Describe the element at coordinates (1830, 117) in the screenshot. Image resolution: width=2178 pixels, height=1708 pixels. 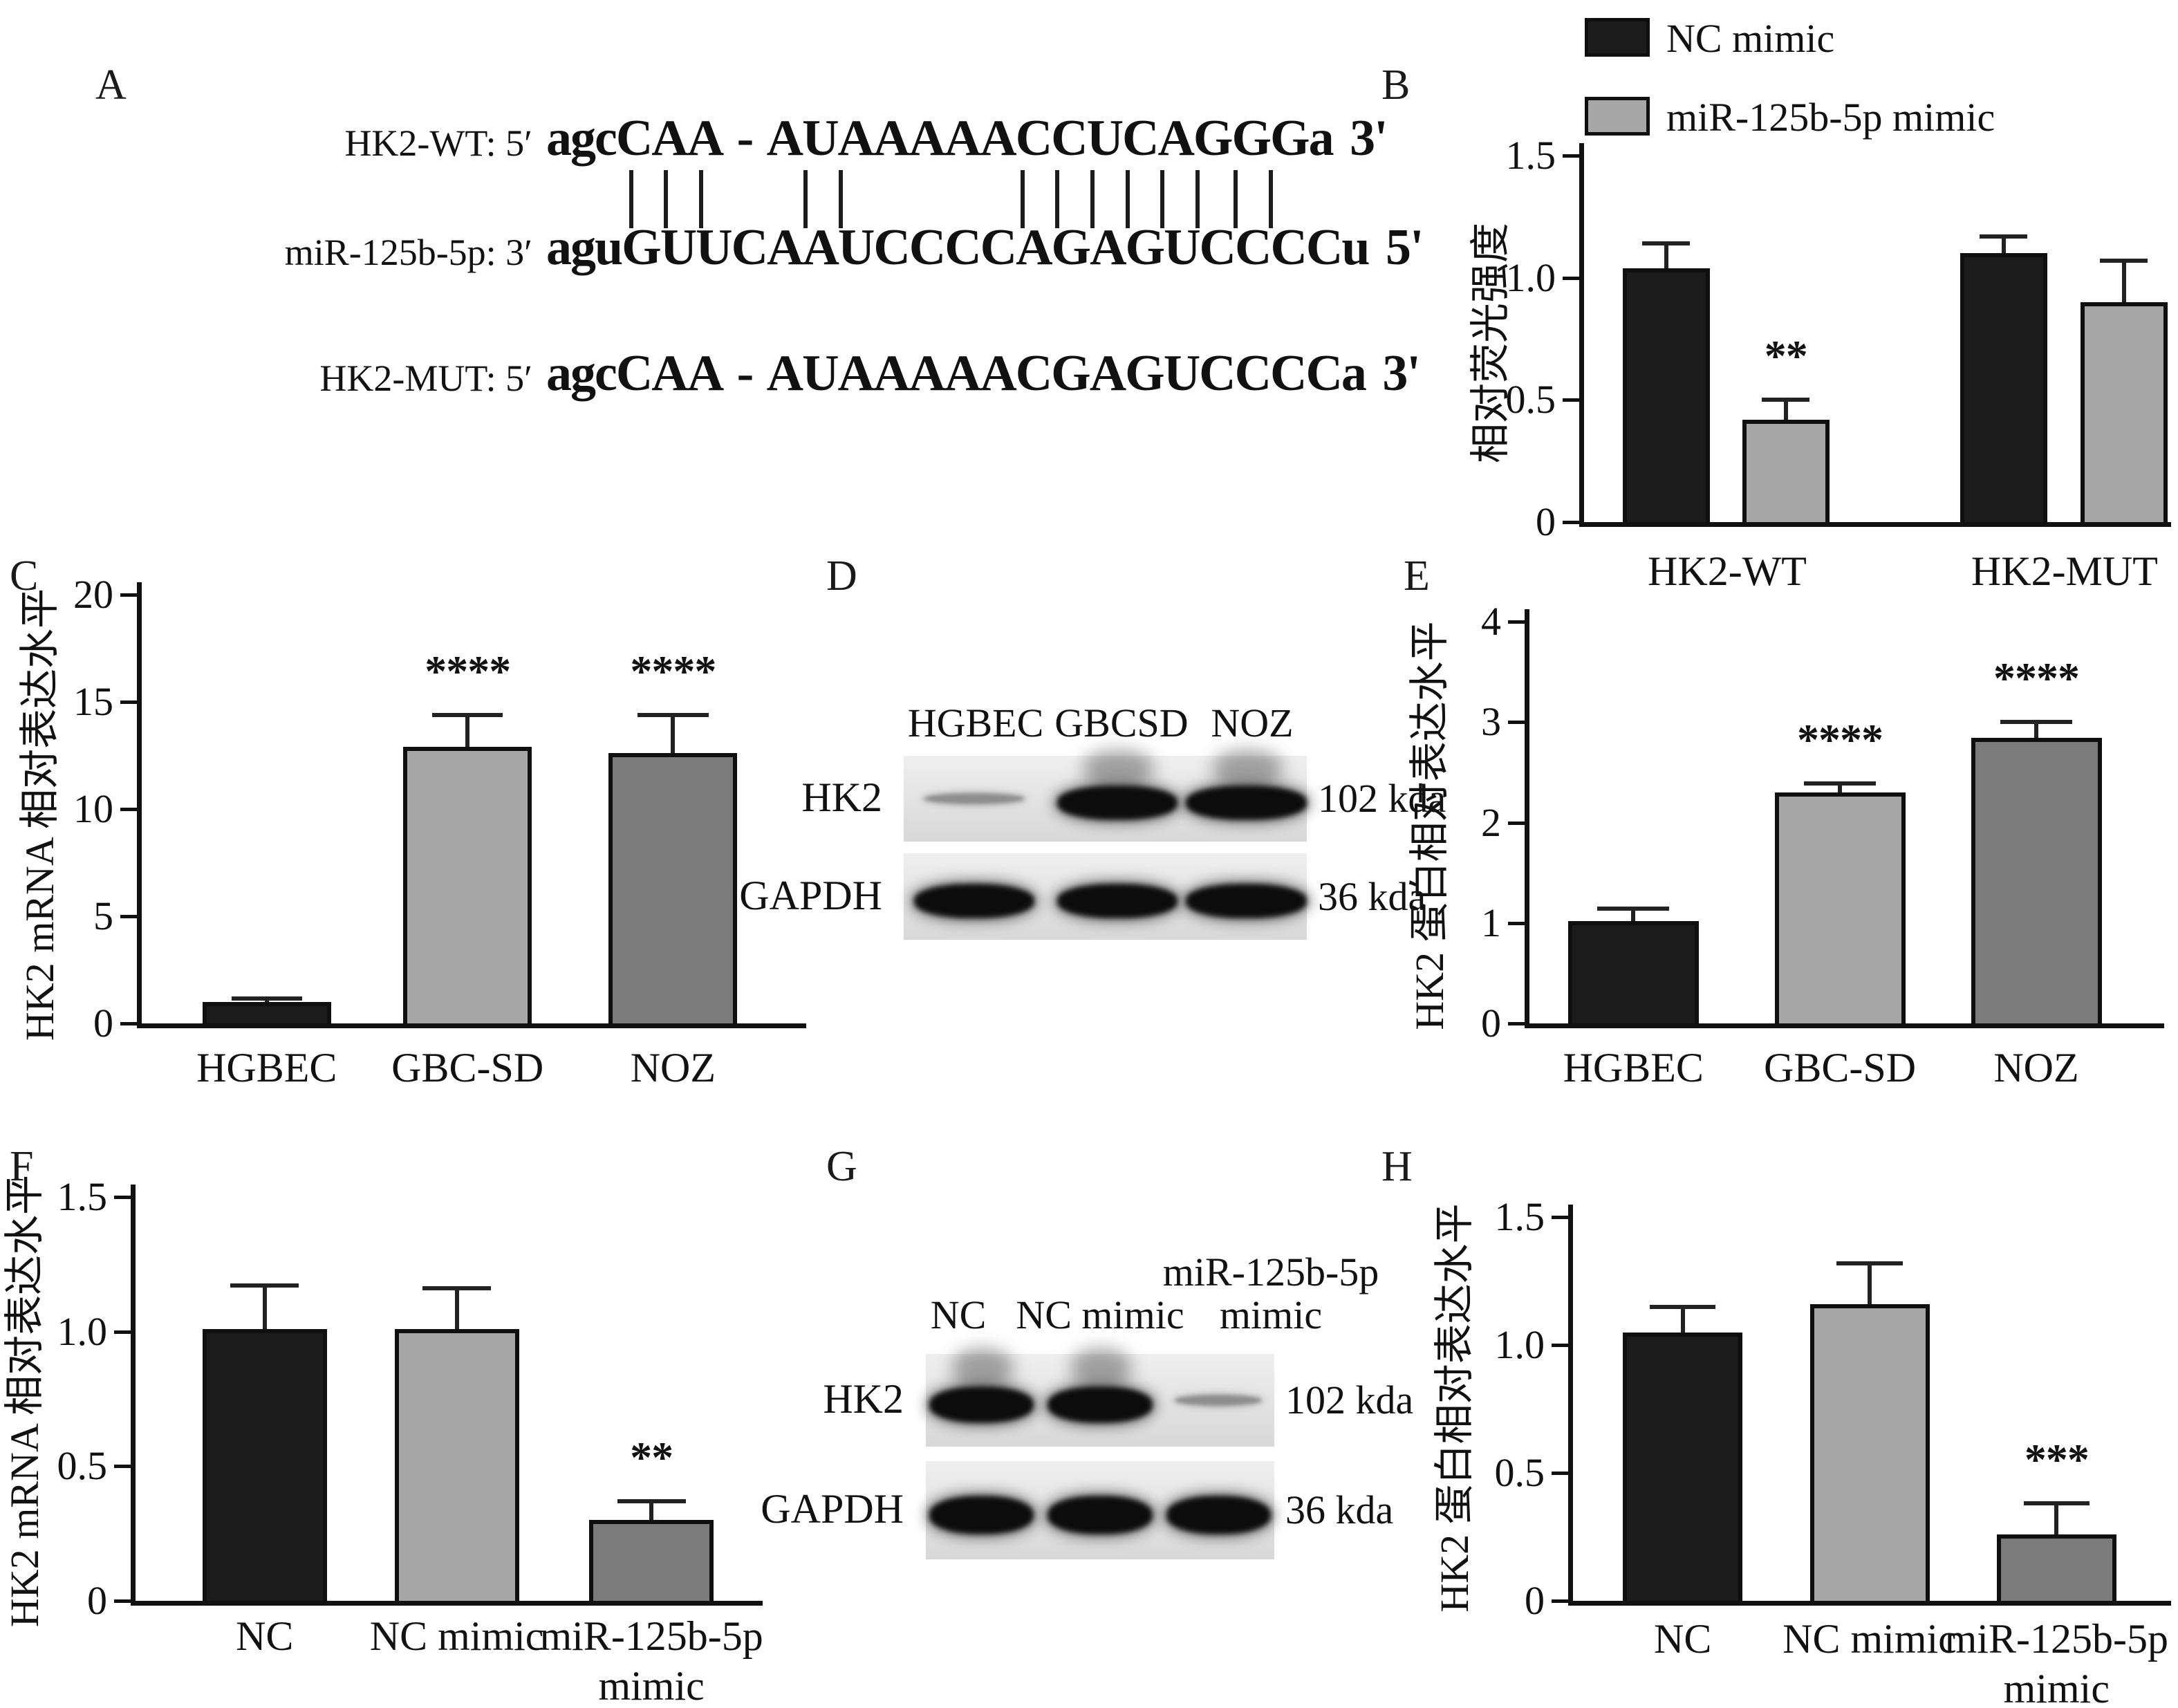
I see `legend-label: miR-125b-5p mimic` at that location.